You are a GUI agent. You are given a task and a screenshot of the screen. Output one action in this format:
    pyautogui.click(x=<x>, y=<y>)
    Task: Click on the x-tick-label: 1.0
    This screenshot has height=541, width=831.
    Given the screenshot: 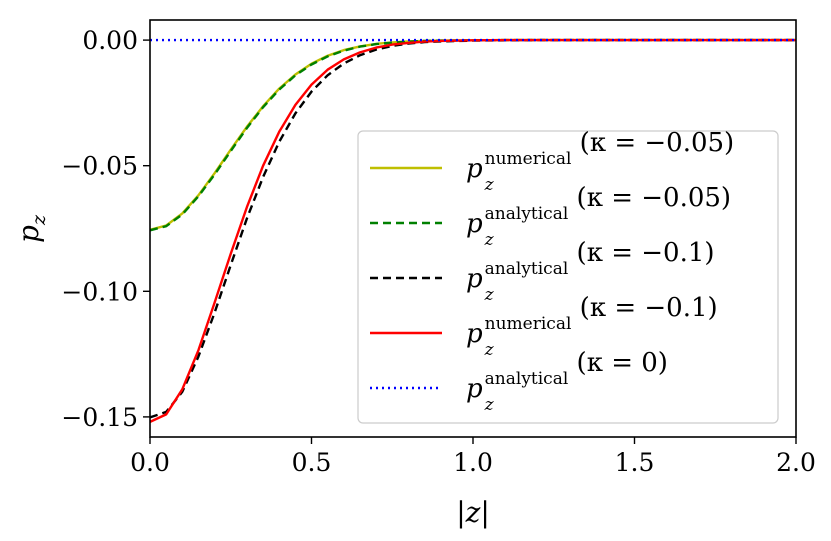 What is the action you would take?
    pyautogui.click(x=473, y=462)
    